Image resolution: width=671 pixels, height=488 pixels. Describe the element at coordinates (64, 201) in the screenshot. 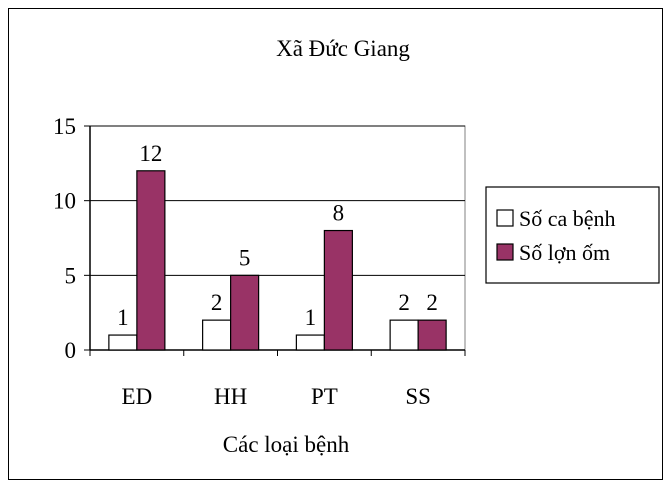

I see `y-tick-label: 10` at that location.